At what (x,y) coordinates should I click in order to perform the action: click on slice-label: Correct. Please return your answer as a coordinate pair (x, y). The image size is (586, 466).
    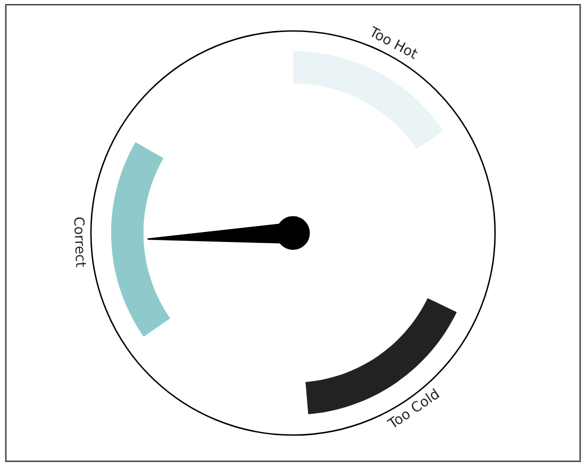
    Looking at the image, I should click on (80, 242).